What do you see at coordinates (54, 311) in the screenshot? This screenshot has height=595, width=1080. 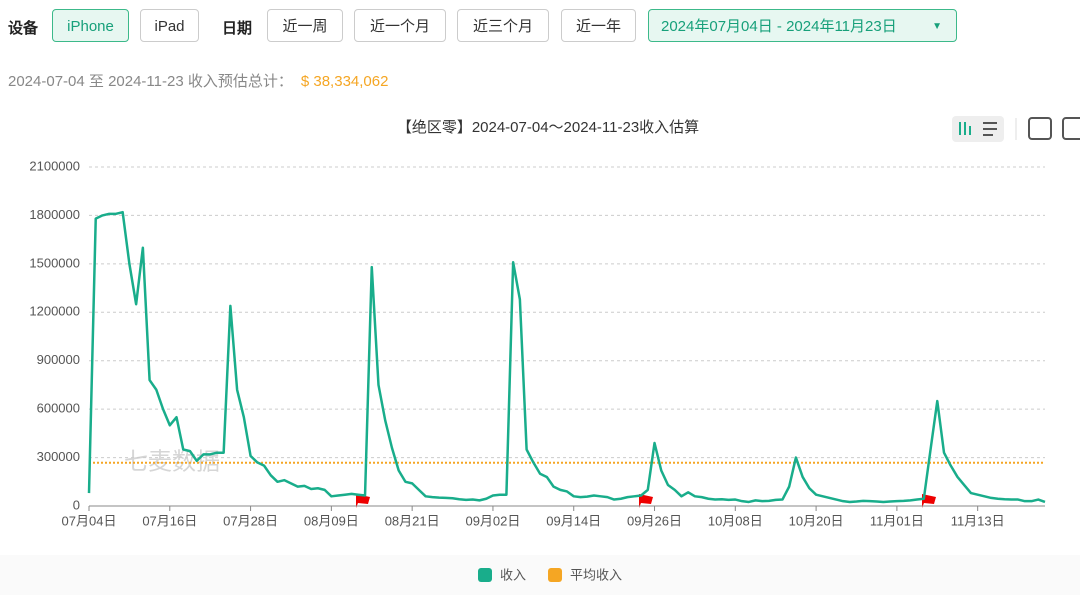 I see `y-tick-label: 1200000` at bounding box center [54, 311].